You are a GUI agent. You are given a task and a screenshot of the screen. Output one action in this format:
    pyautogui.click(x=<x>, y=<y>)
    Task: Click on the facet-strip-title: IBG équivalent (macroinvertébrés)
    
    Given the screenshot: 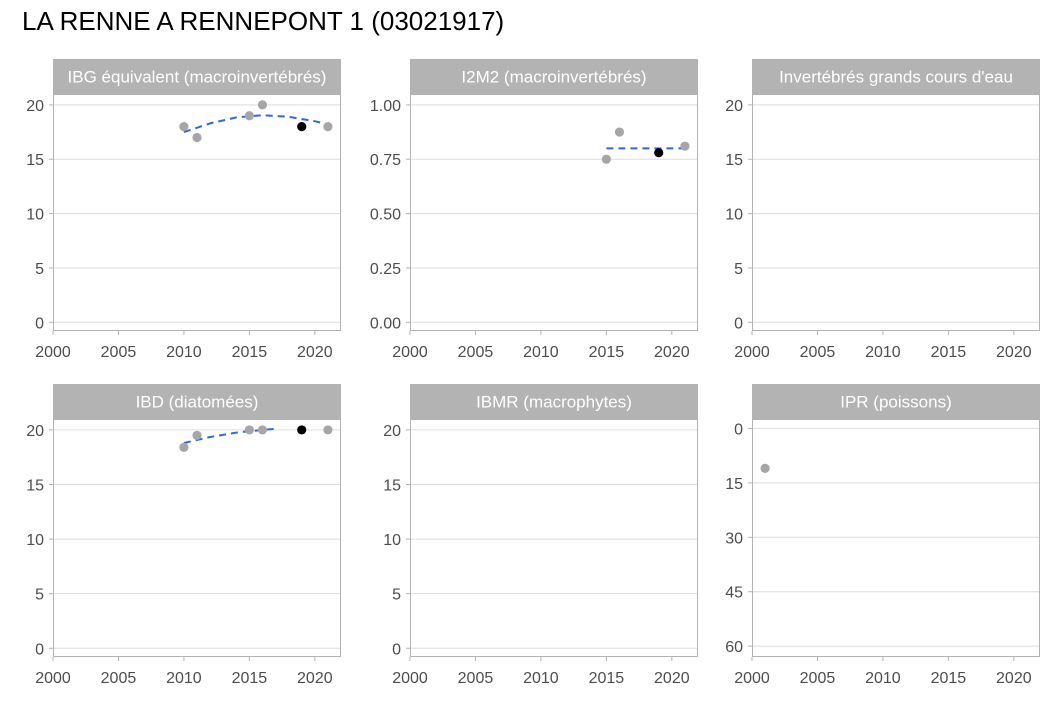 What is the action you would take?
    pyautogui.click(x=197, y=77)
    